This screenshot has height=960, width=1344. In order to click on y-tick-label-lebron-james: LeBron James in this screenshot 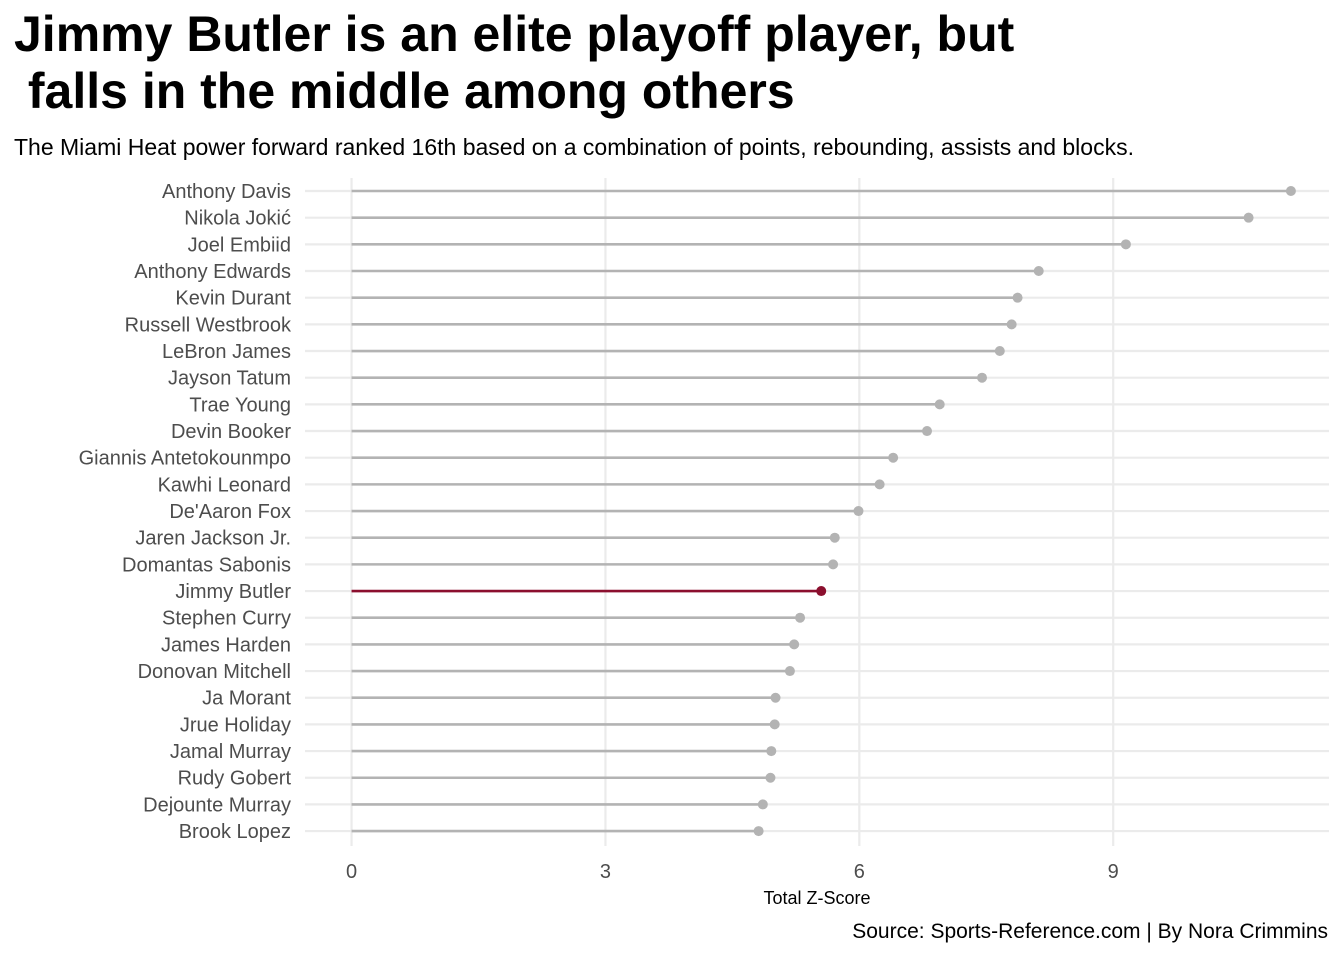, I will do `click(226, 352)`.